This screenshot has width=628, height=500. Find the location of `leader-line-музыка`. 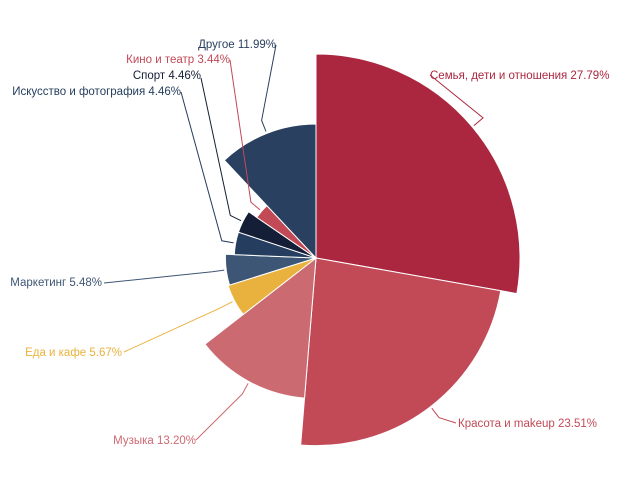

leader-line-музыка is located at coordinates (222, 412).